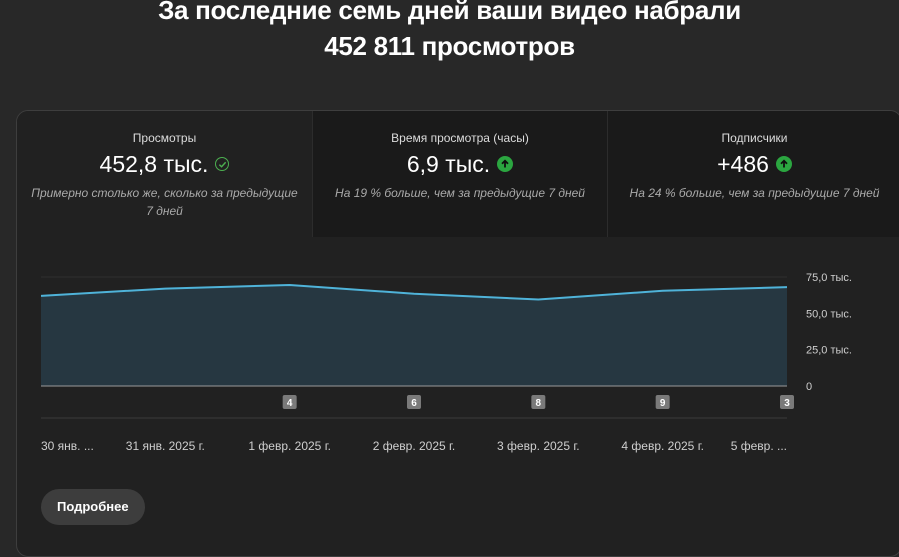  Describe the element at coordinates (290, 403) in the screenshot. I see `marker-label: 4` at that location.